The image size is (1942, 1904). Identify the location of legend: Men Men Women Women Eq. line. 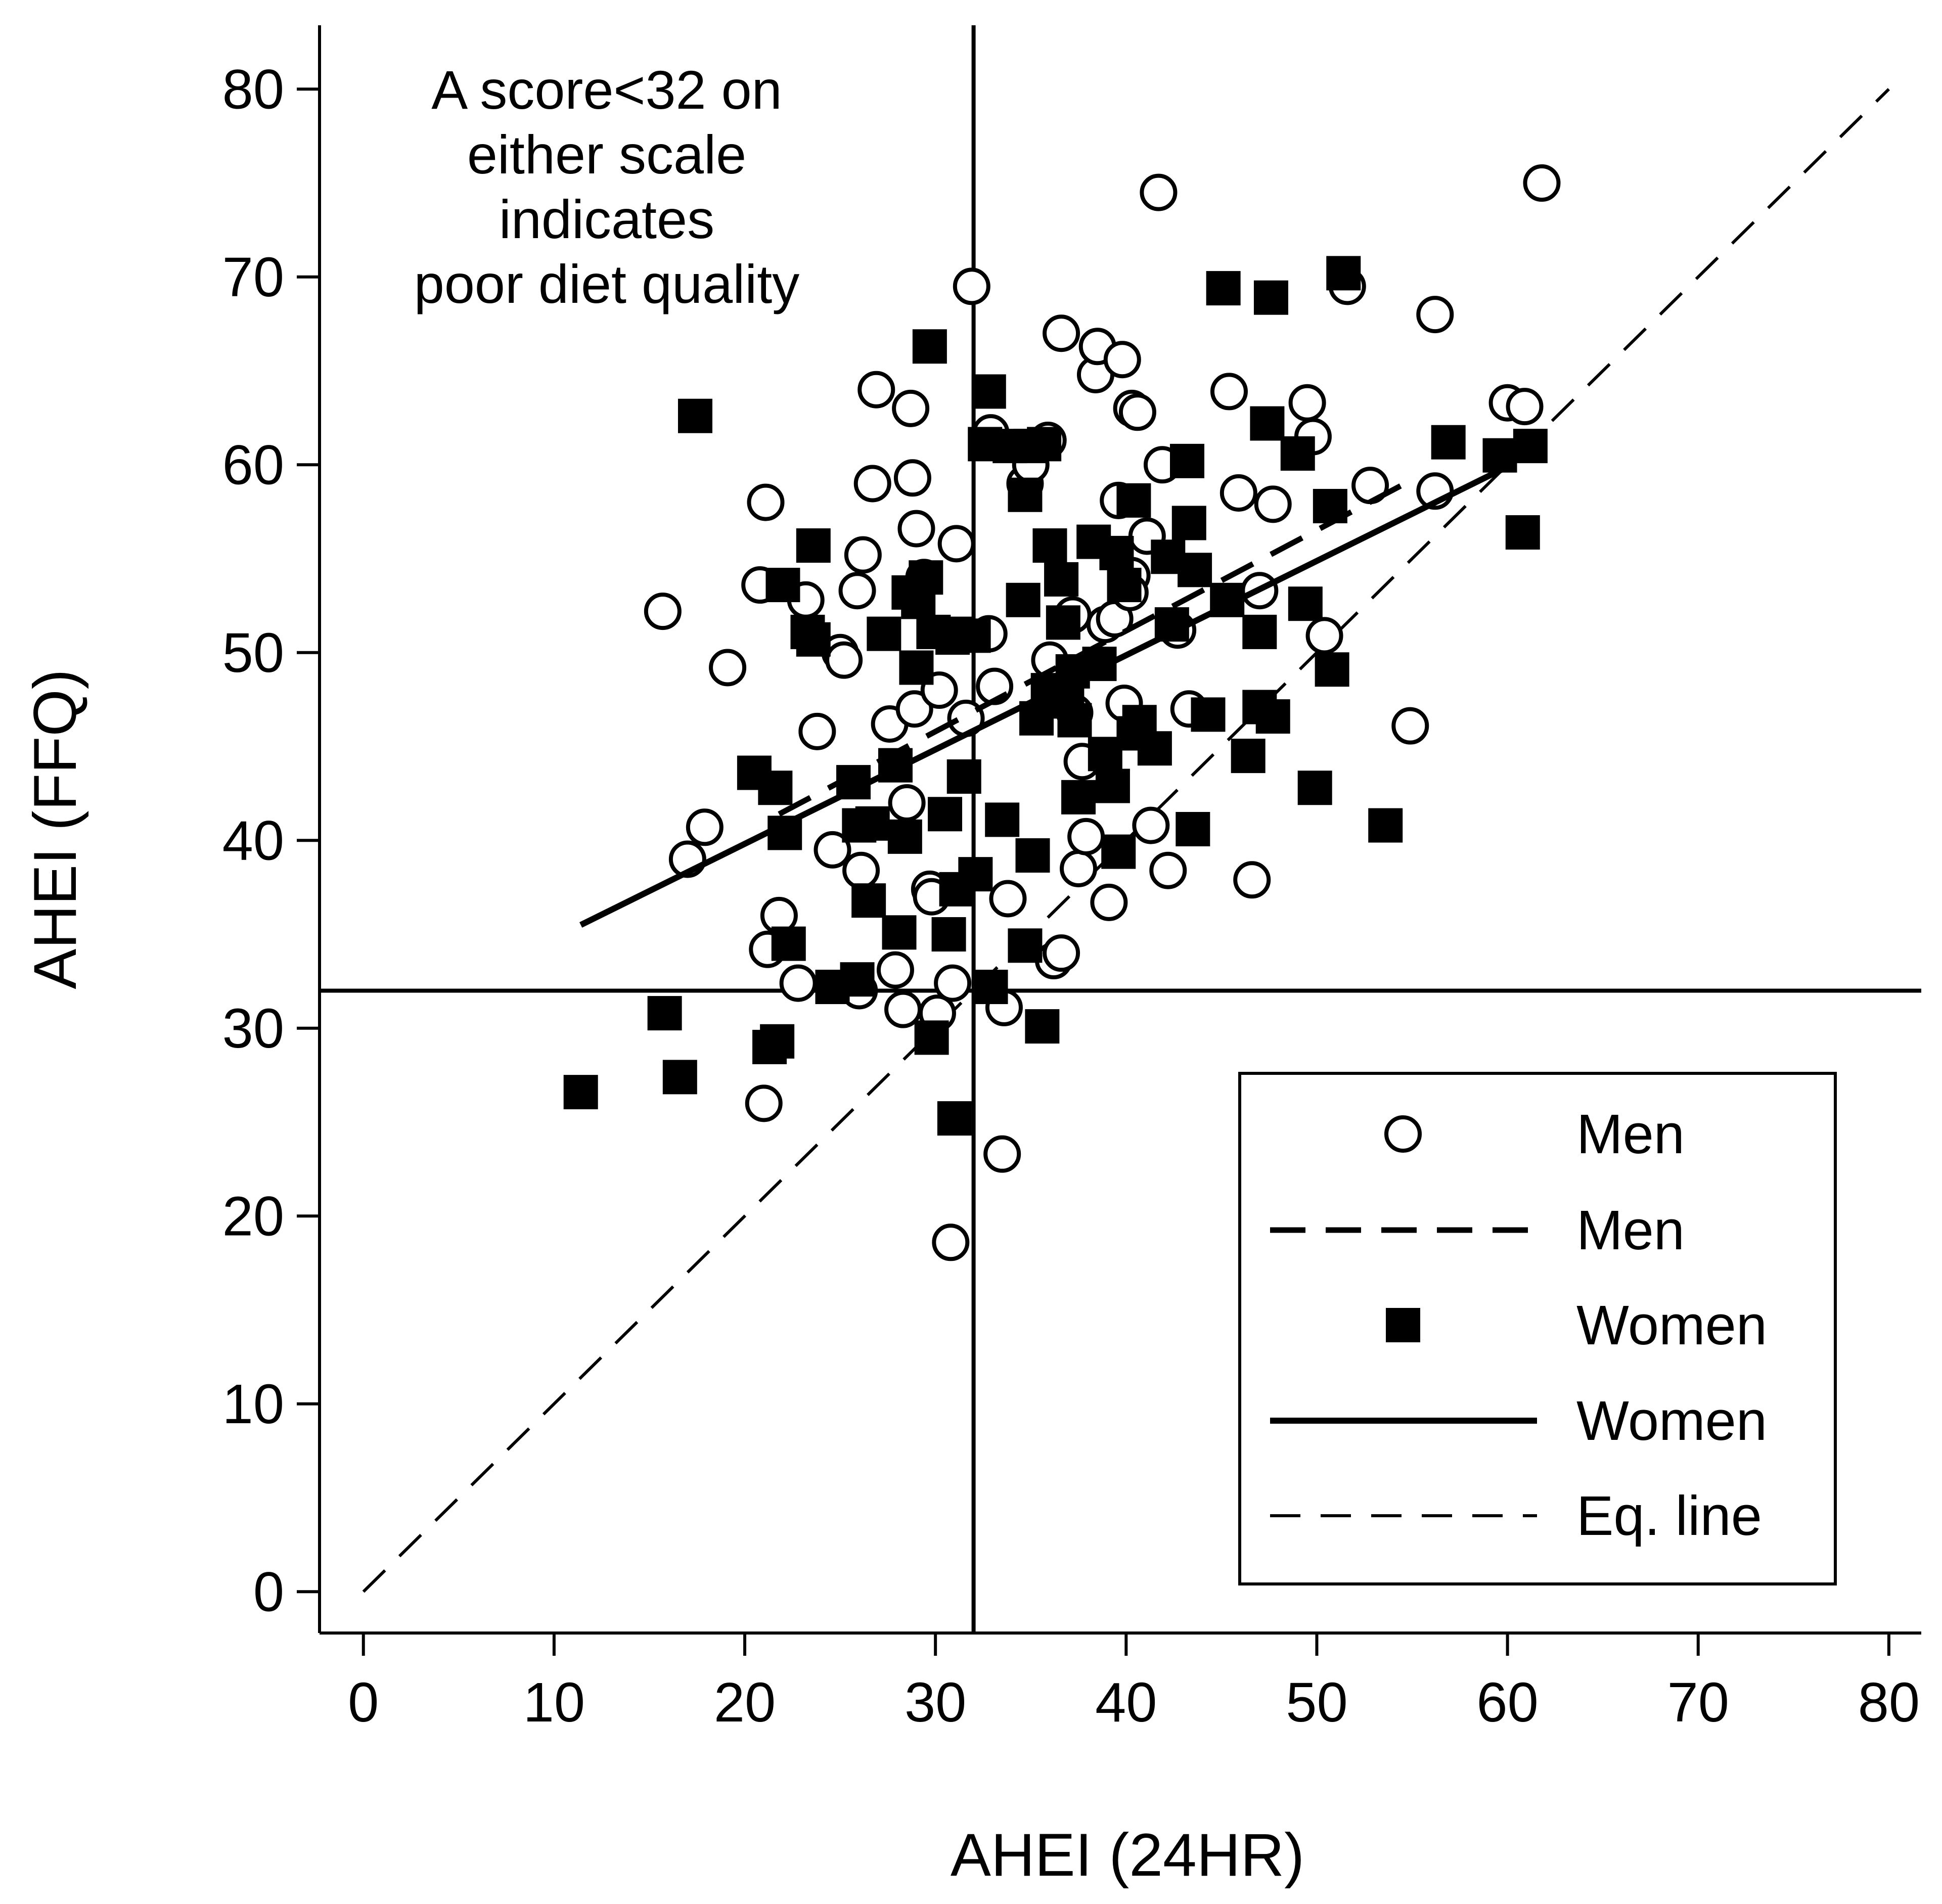
(1537, 1328).